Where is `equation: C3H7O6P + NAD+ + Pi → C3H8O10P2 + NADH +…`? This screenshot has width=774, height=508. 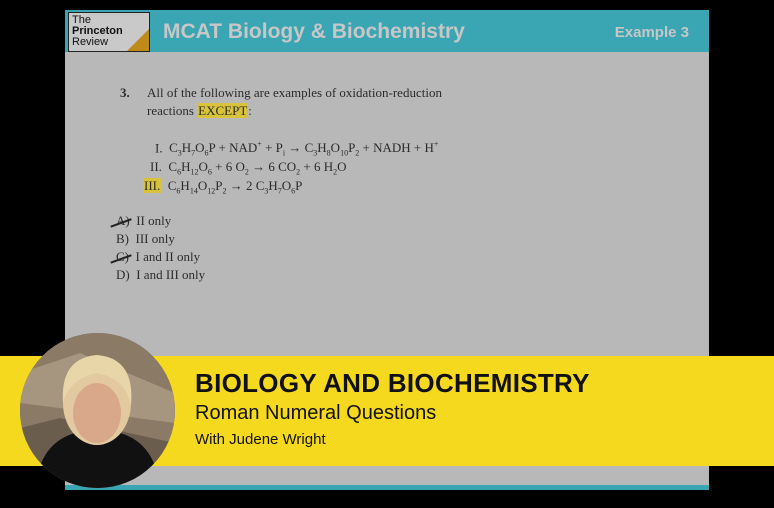 equation: C3H7O6P + NAD+ + Pi → C3H8O10P2 + NADH +… is located at coordinates (304, 149).